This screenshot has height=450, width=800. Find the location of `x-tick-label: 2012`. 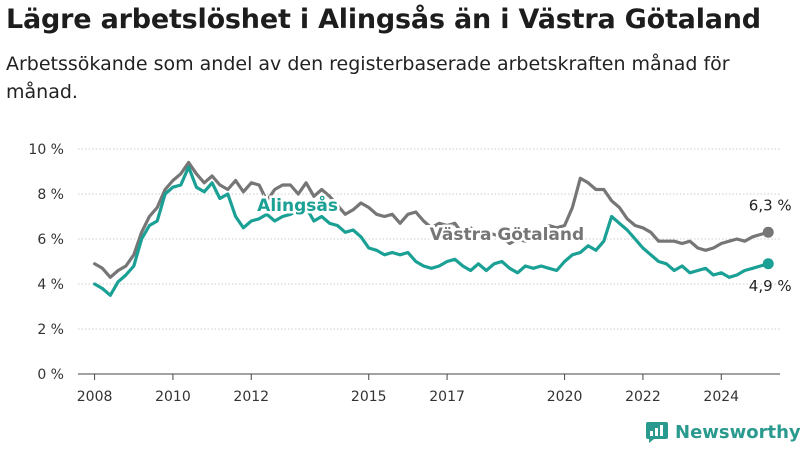

x-tick-label: 2012 is located at coordinates (251, 397).